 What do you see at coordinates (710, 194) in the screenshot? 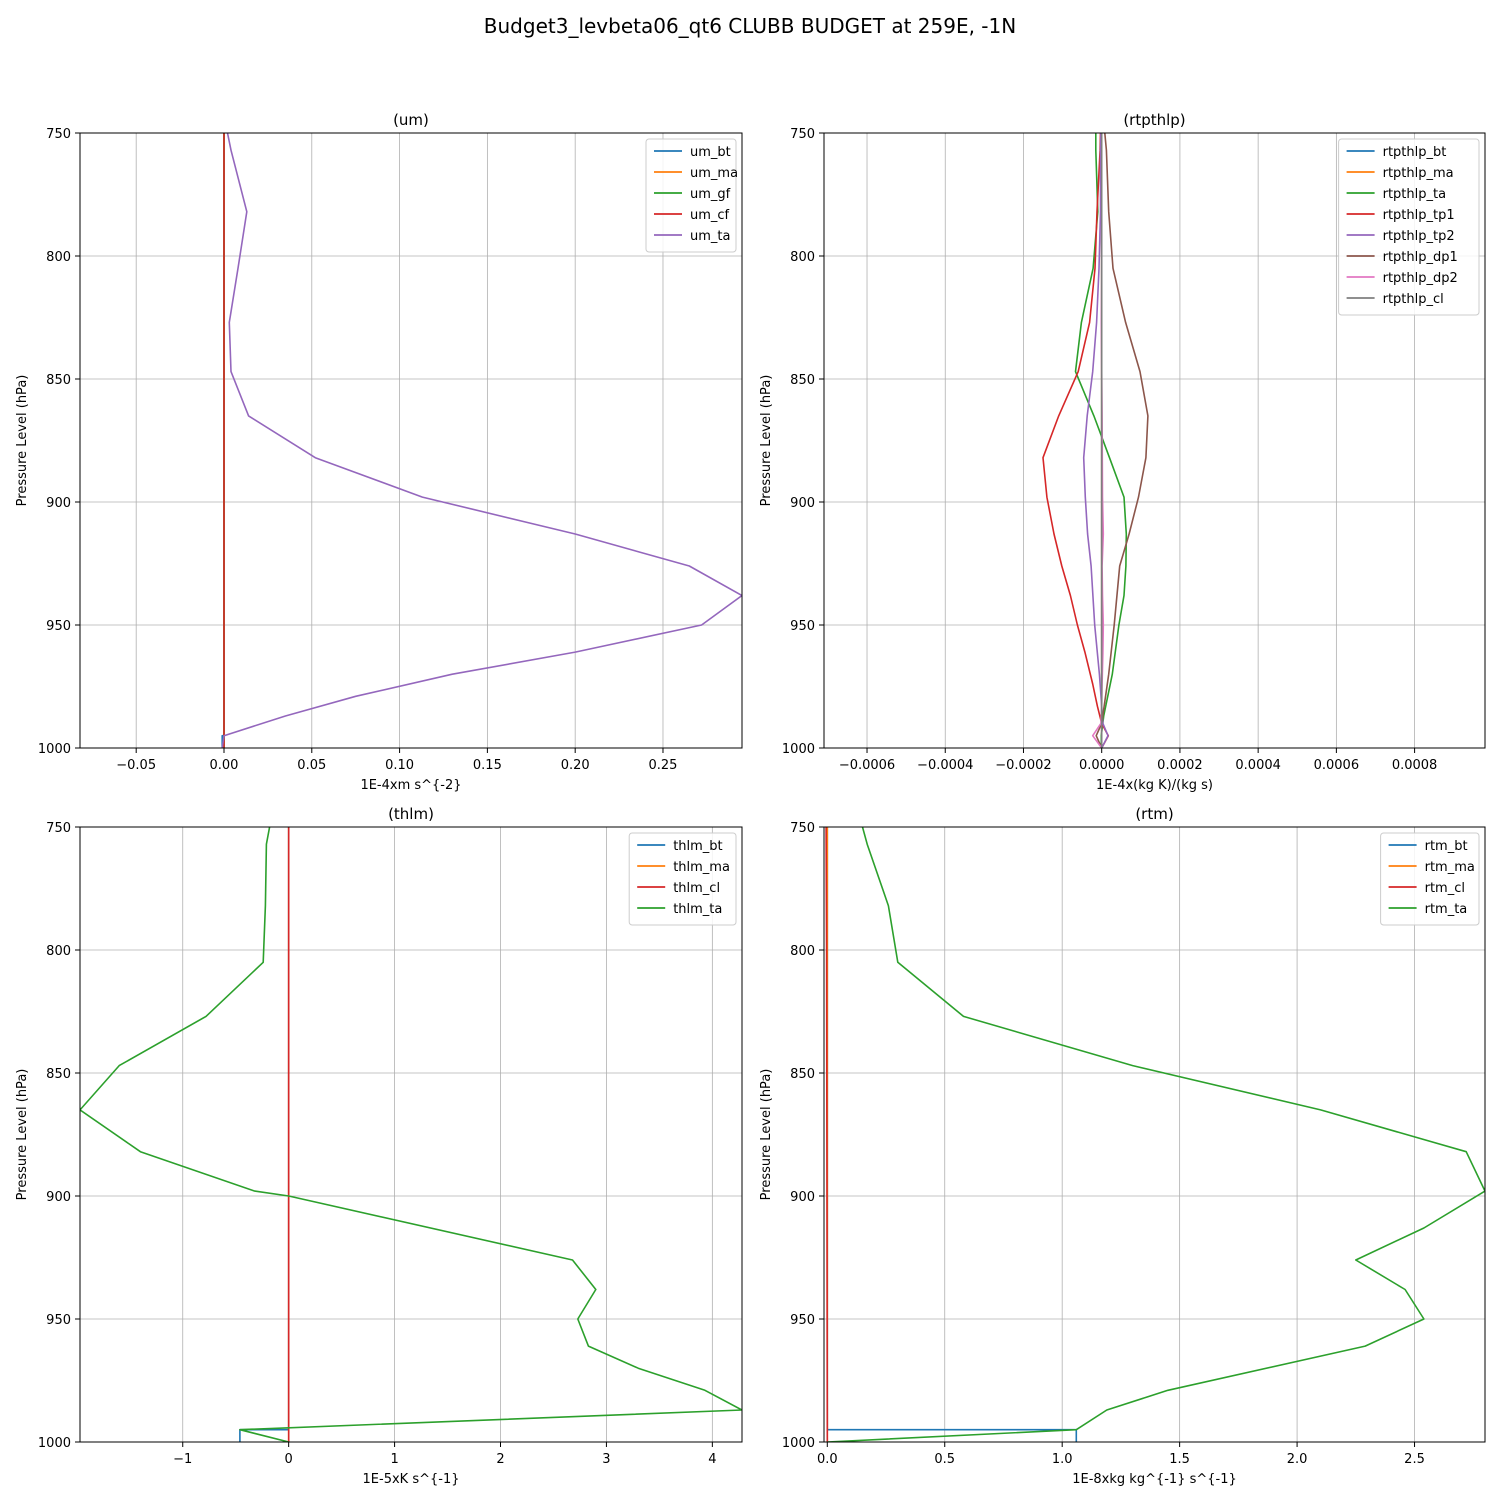
I see `legend-entry-um_gf: um_gf` at bounding box center [710, 194].